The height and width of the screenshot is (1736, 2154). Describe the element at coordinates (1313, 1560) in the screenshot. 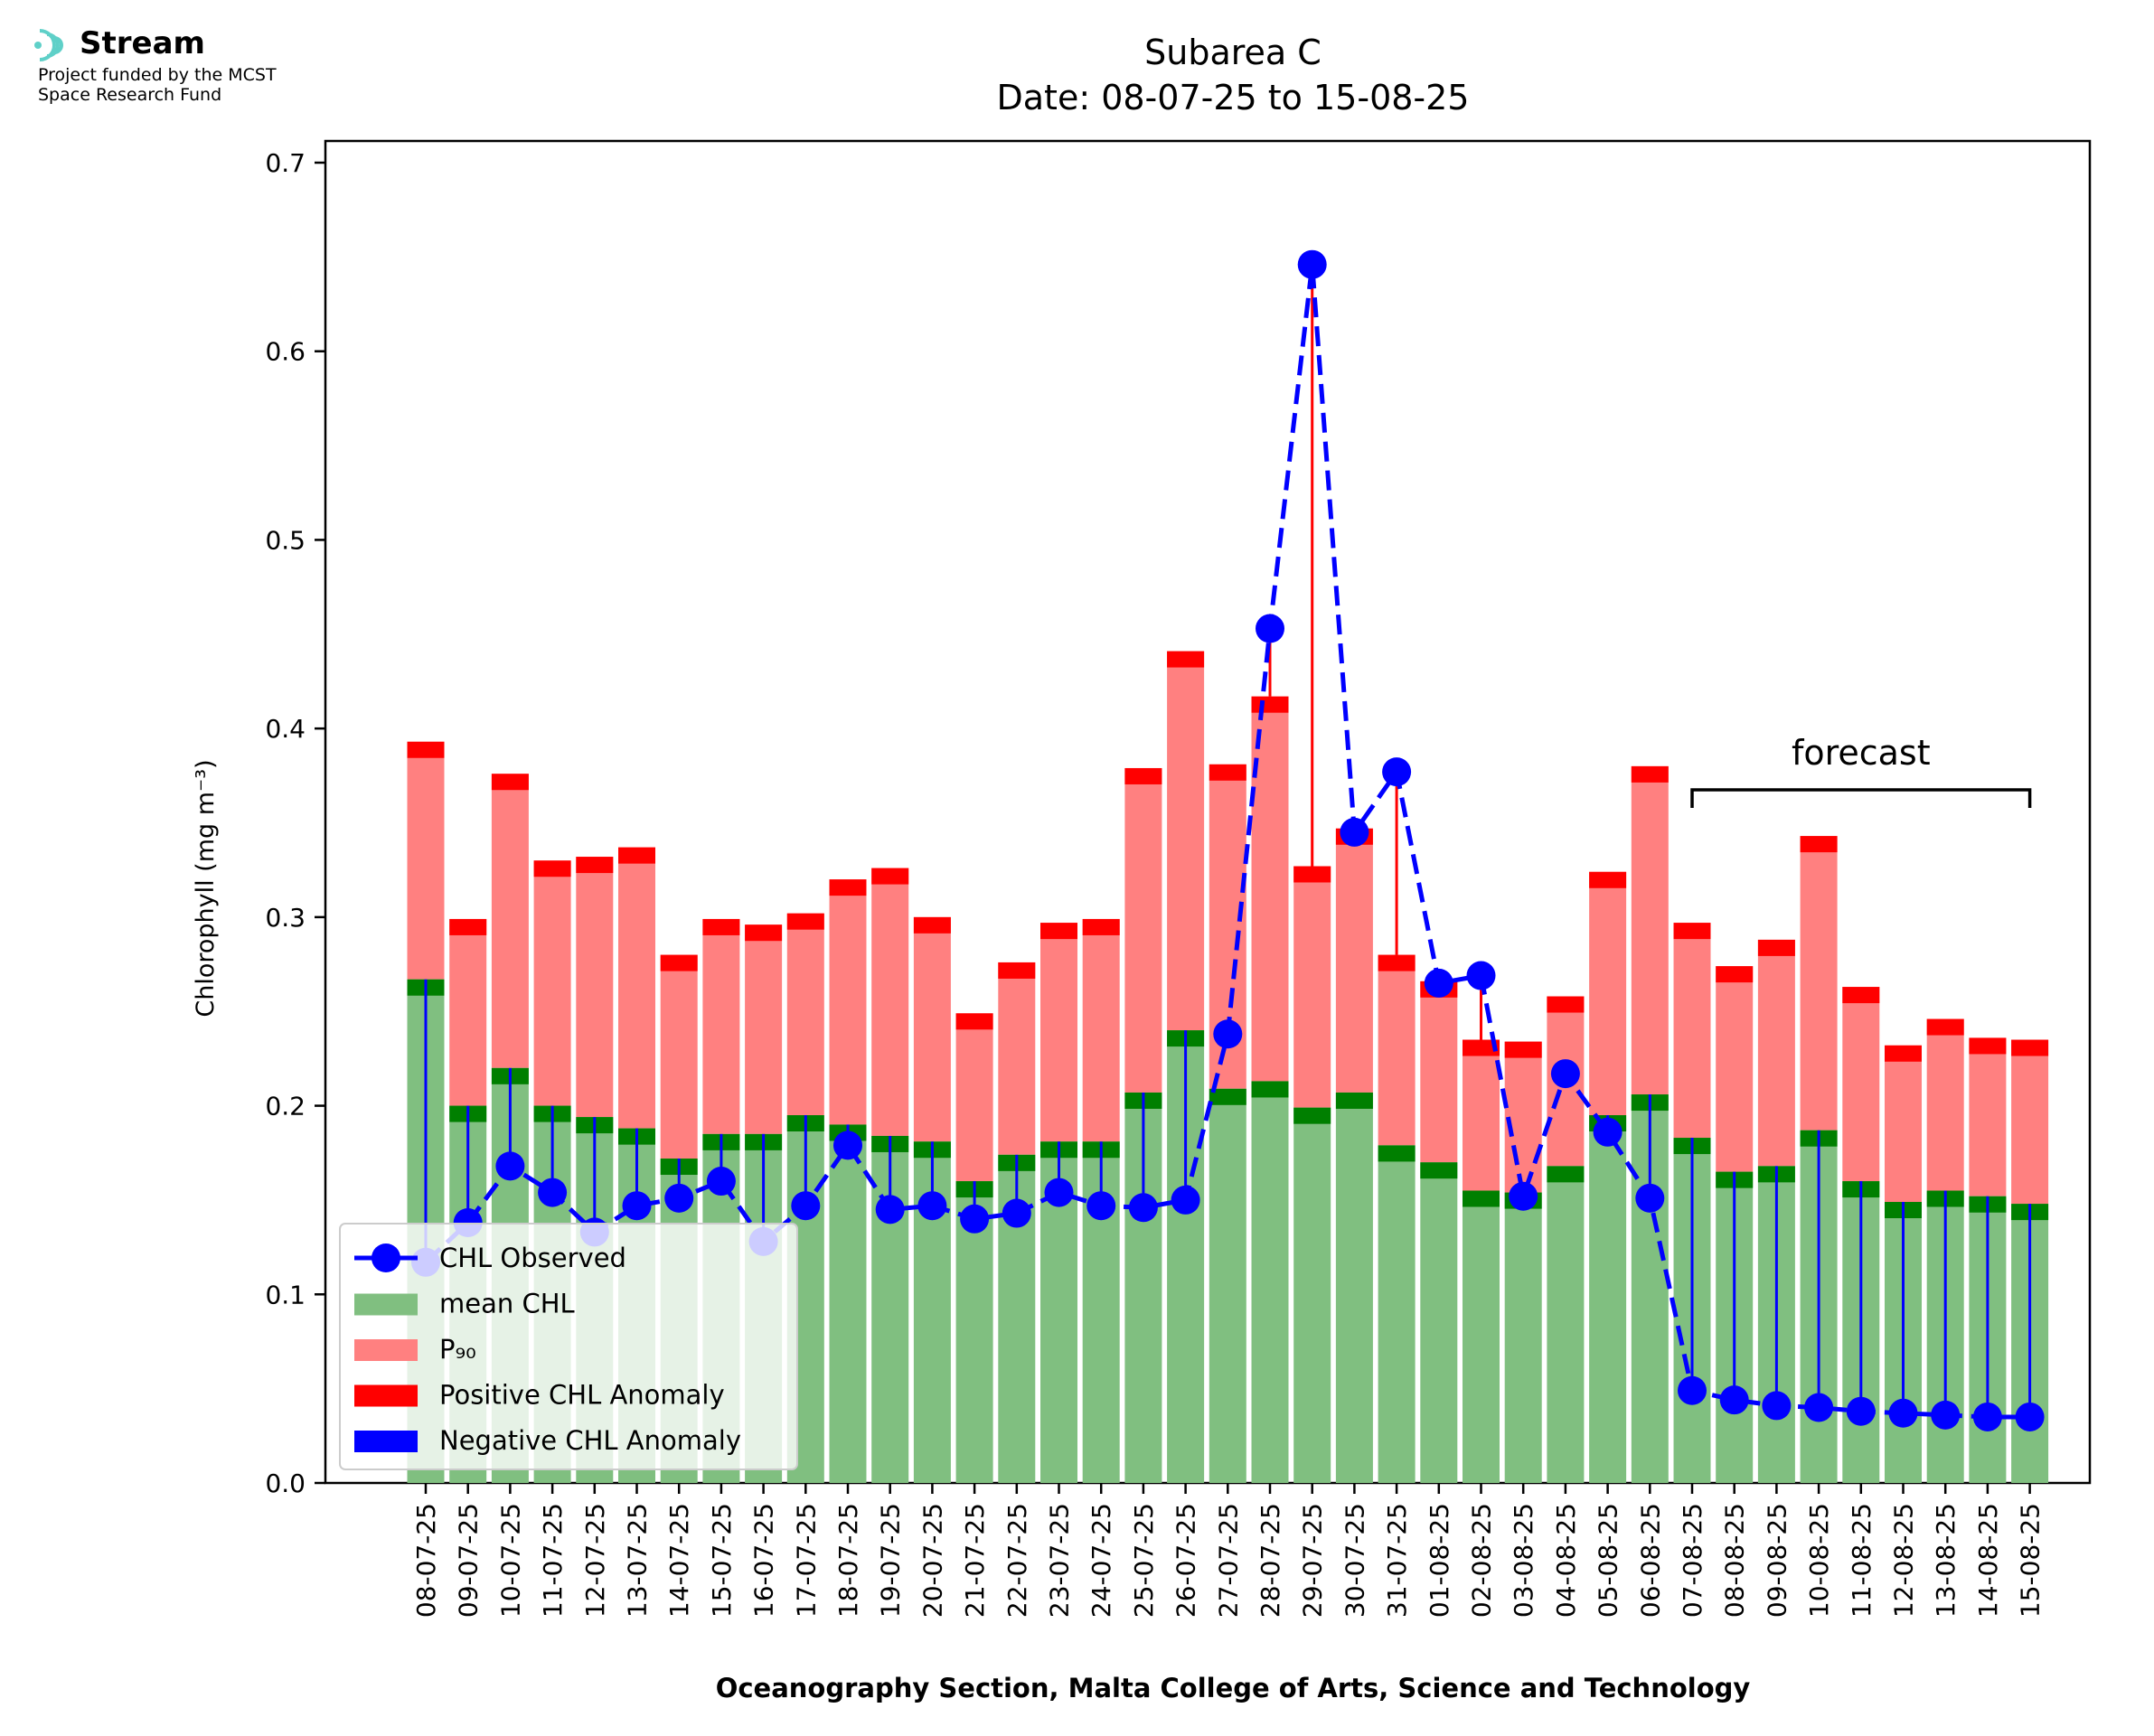

I see `x-tick-label: 29-07-25` at that location.